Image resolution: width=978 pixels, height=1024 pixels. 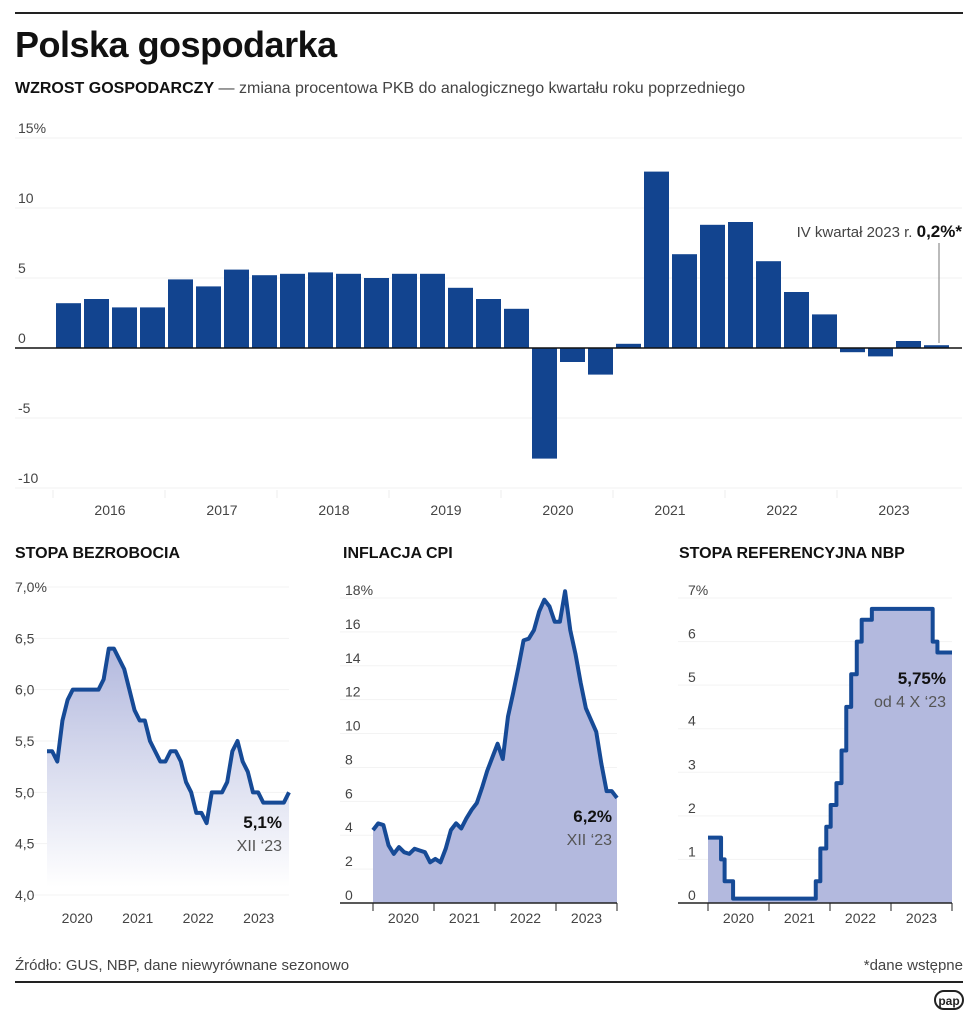 What do you see at coordinates (31, 587) in the screenshot?
I see `y-tick-label: 7,0%` at bounding box center [31, 587].